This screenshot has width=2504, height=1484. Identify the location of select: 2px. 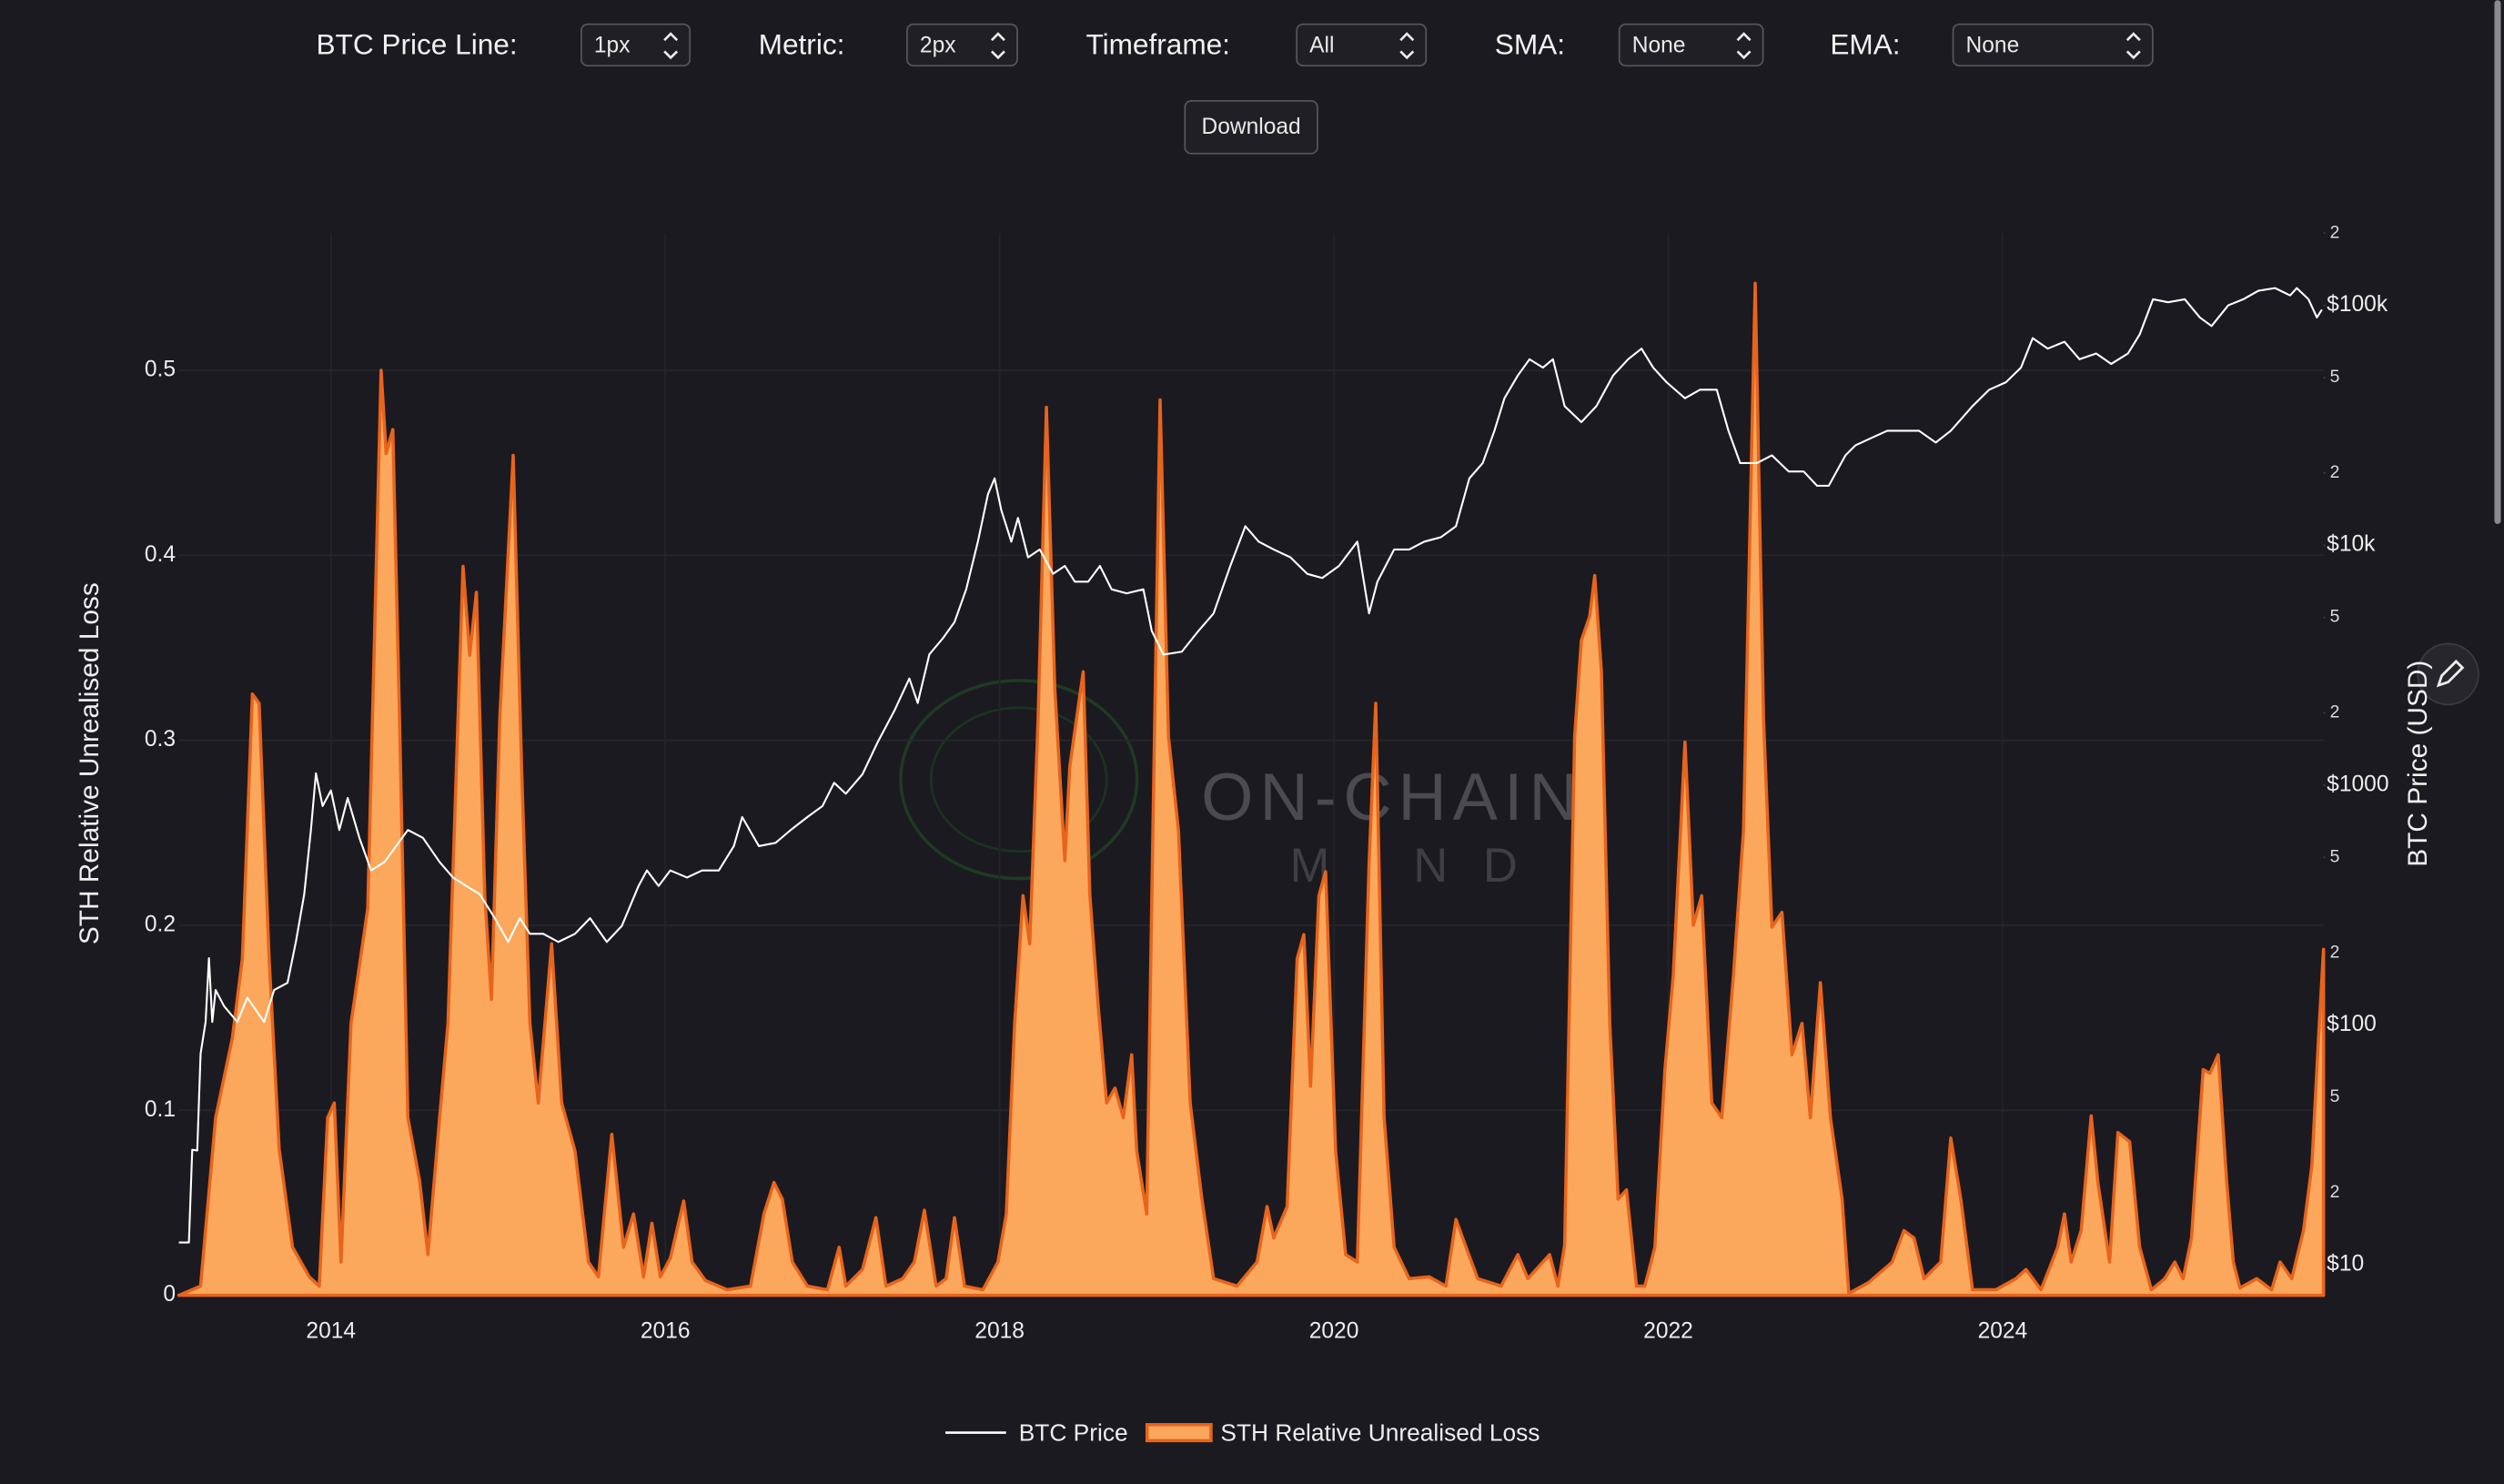
(962, 45).